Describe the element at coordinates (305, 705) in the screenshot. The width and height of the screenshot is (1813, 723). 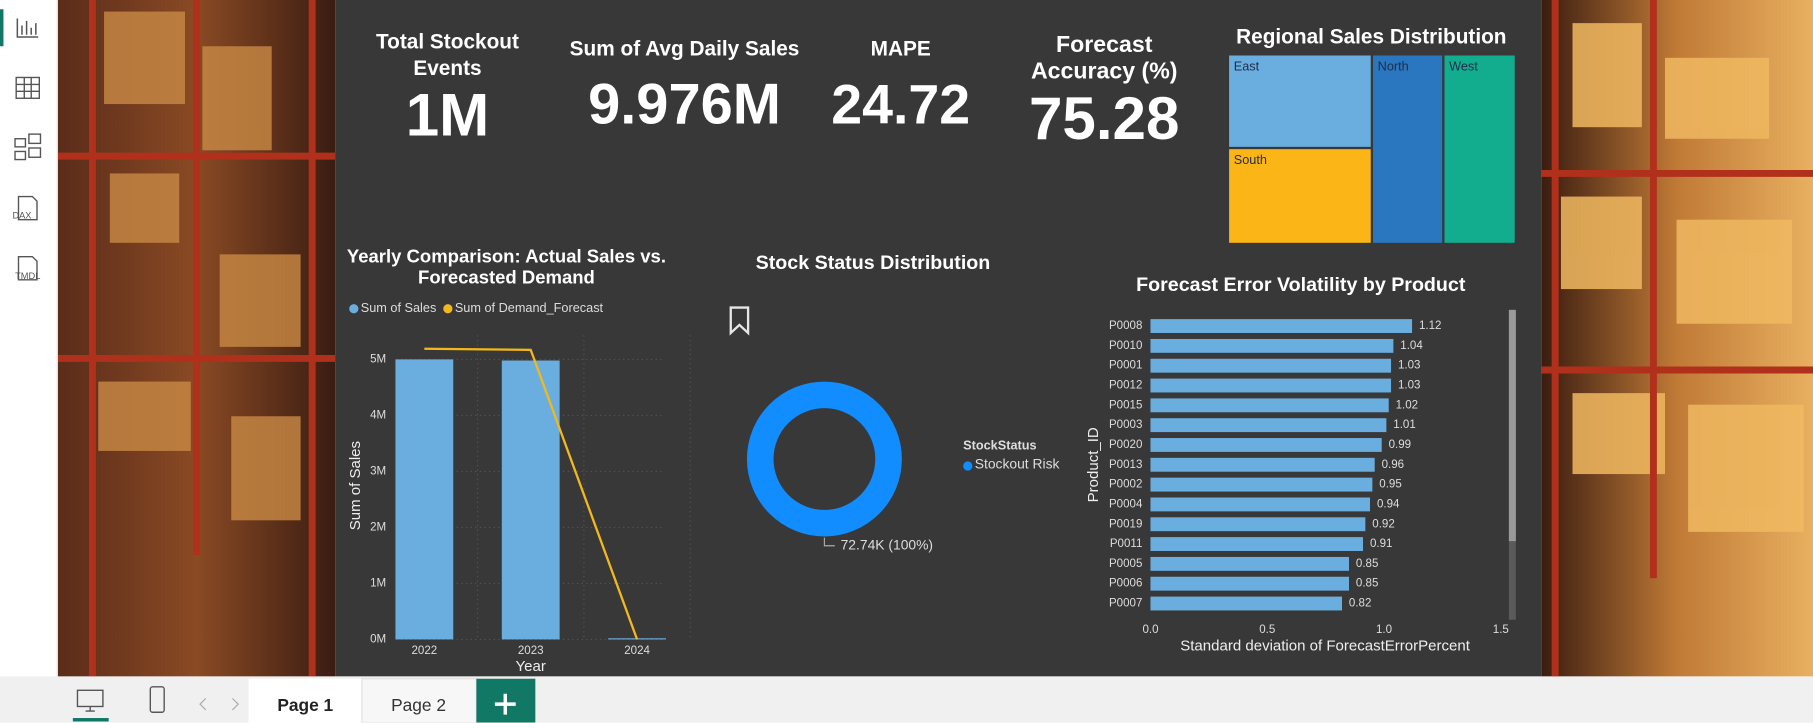
I see `page-tab-label: Page 1` at that location.